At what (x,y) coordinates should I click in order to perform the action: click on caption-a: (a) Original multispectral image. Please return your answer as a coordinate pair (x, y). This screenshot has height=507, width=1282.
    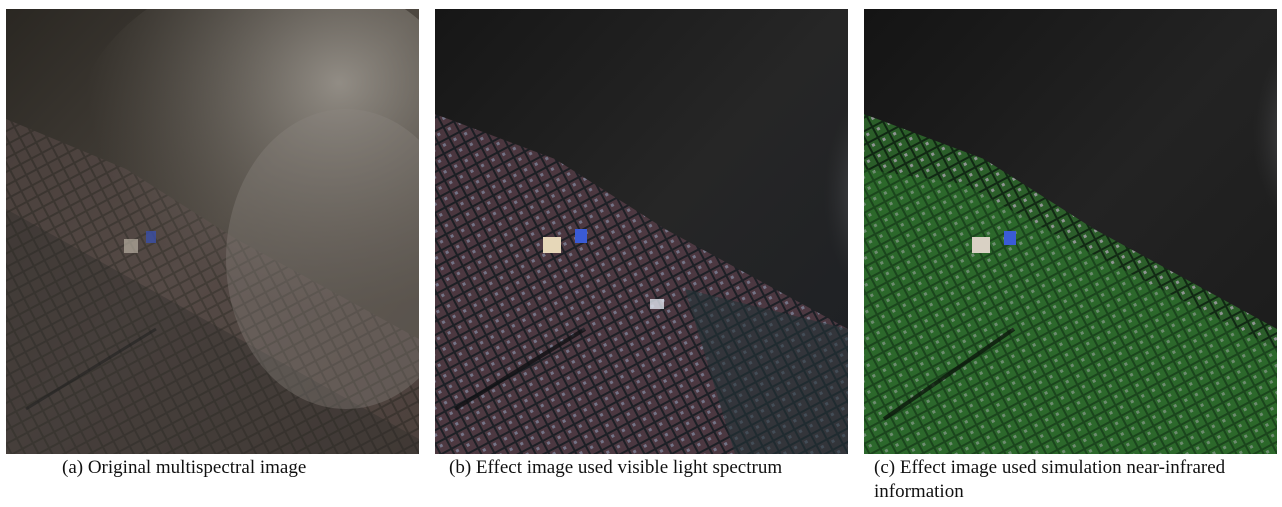
    Looking at the image, I should click on (184, 467).